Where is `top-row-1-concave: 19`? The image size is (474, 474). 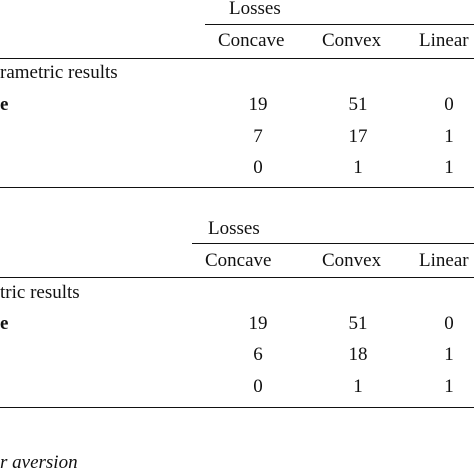 top-row-1-concave: 19 is located at coordinates (258, 104).